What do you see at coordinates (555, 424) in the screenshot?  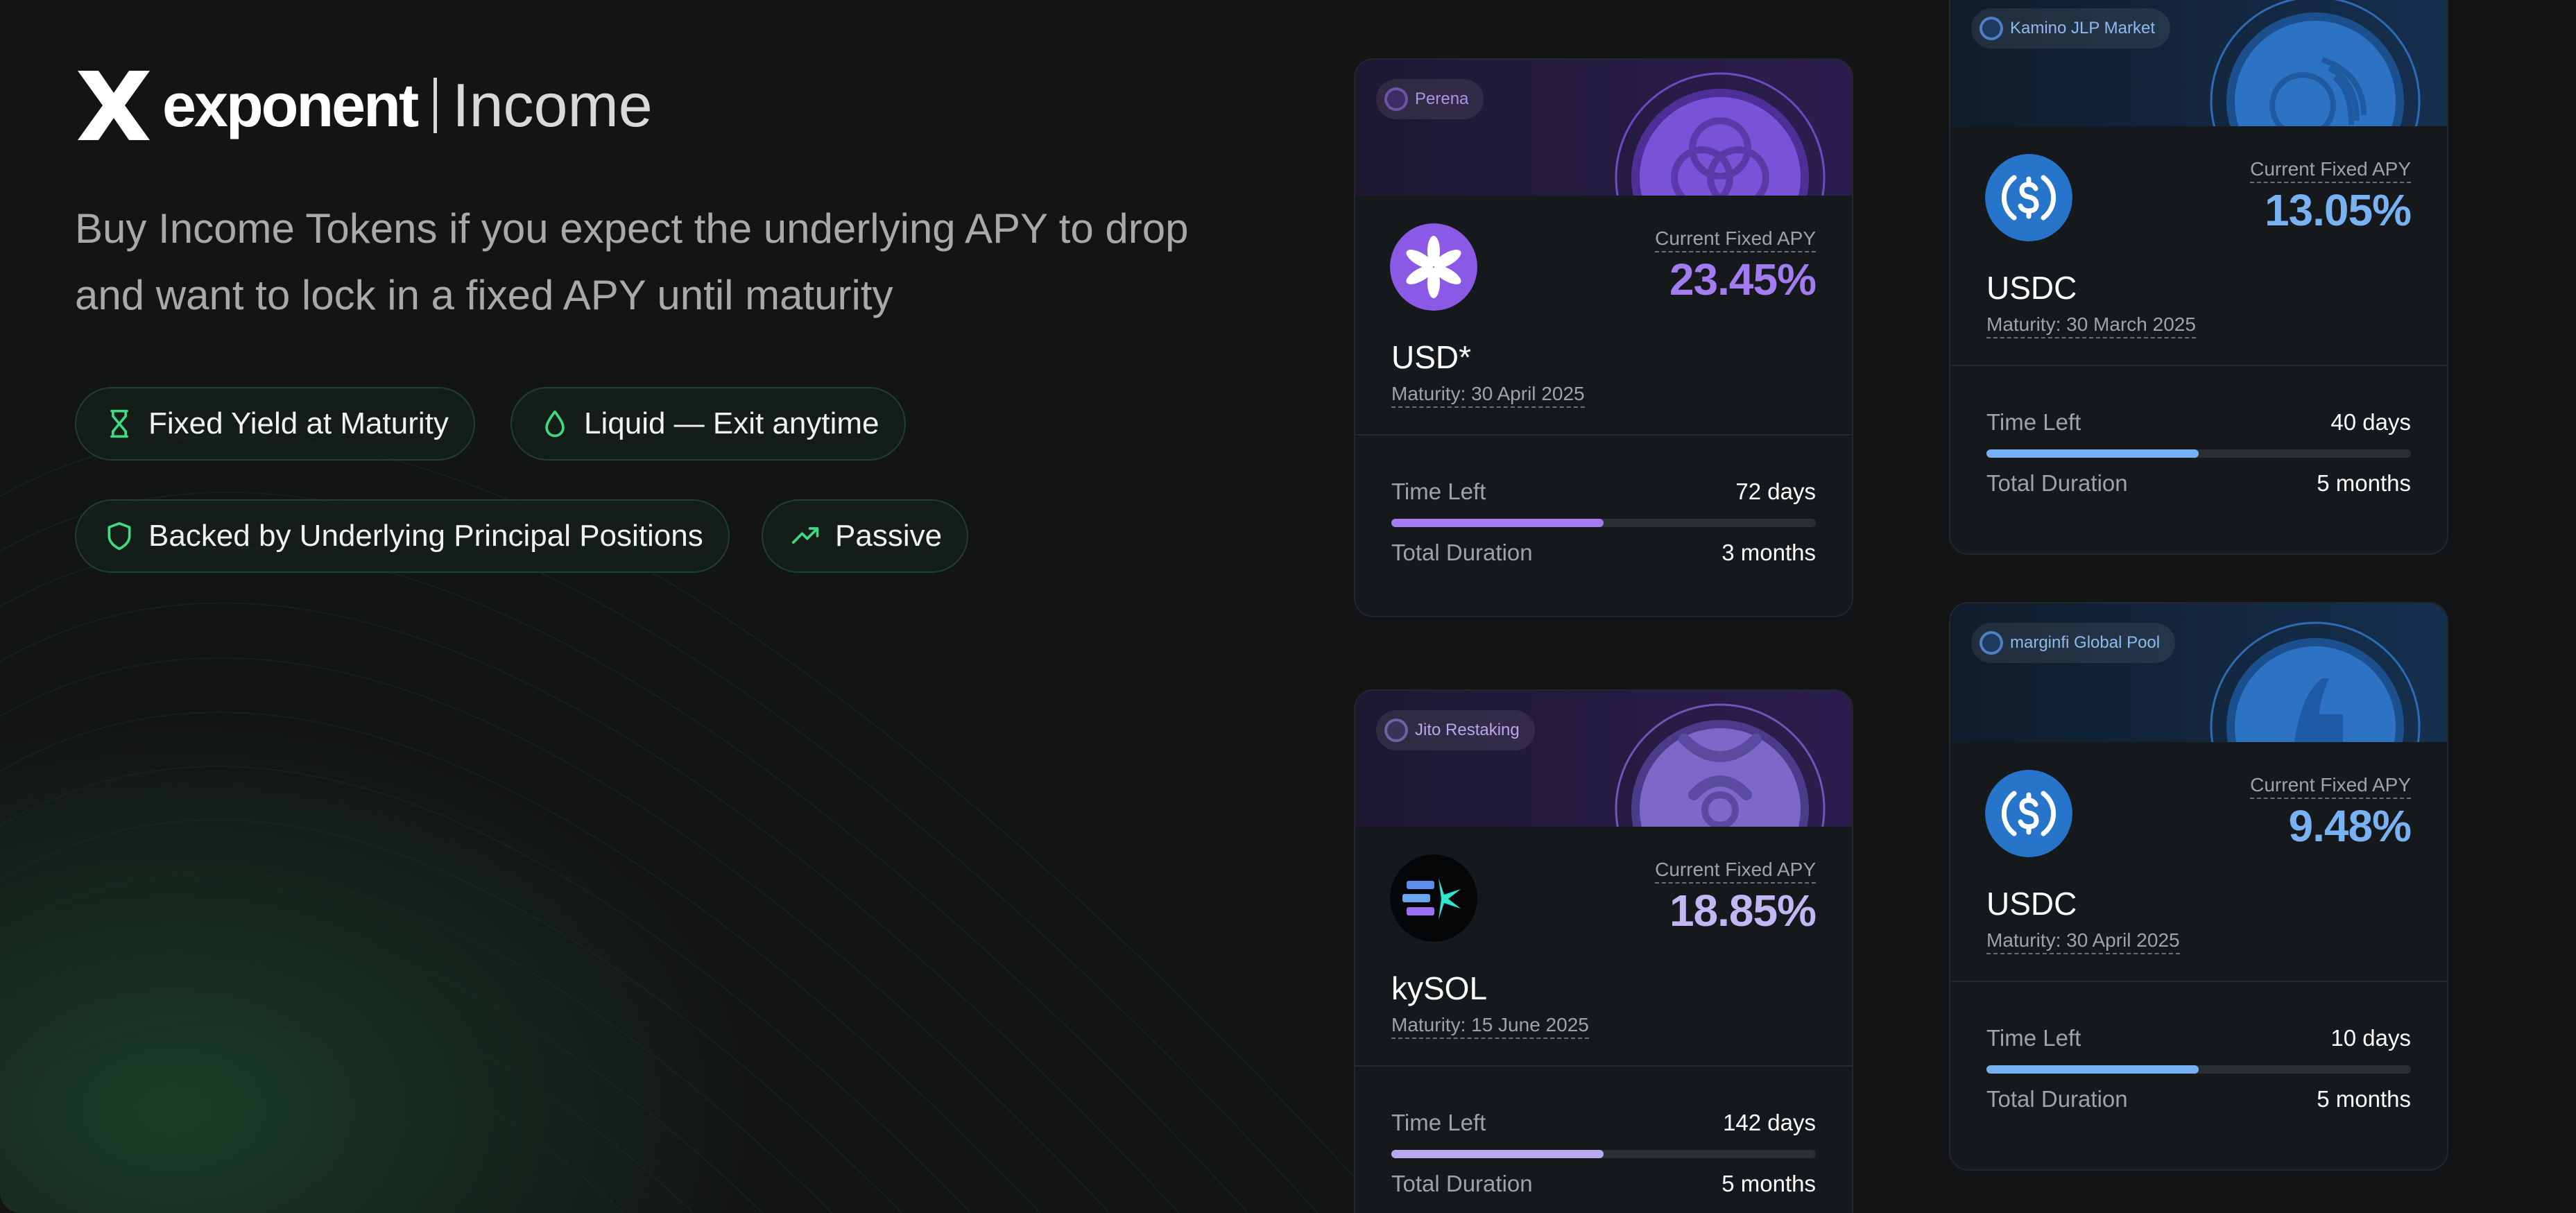 I see `droplet-icon` at bounding box center [555, 424].